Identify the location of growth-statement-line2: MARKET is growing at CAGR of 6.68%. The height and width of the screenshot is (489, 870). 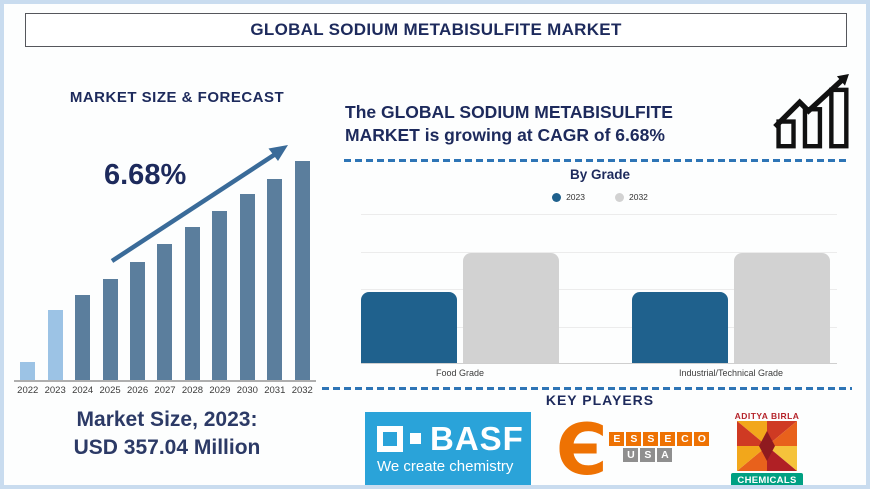
(505, 135).